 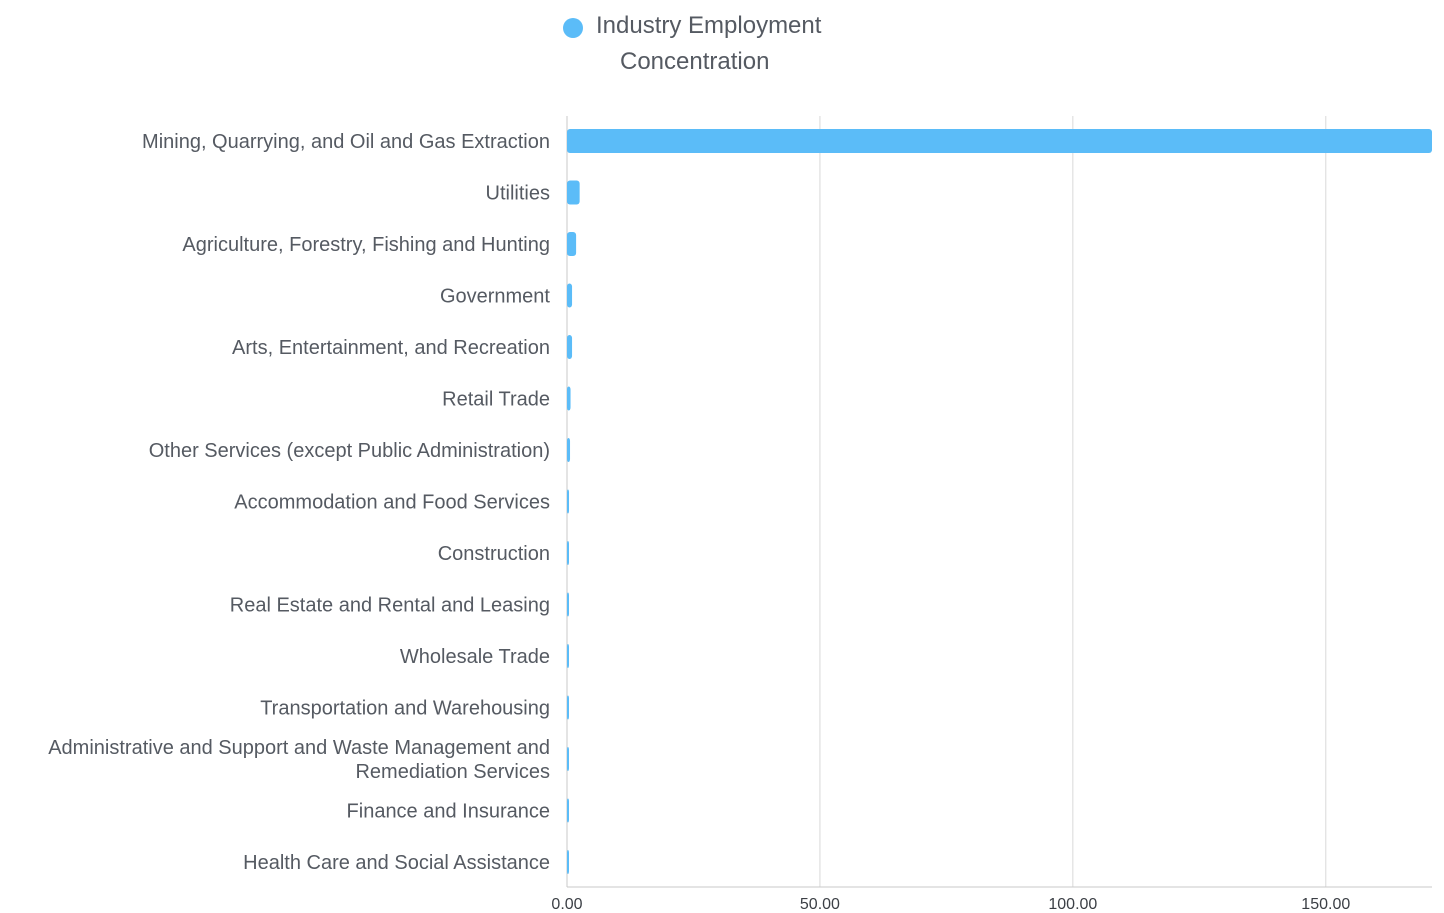 What do you see at coordinates (1325, 904) in the screenshot?
I see `x-tick-label-3: 150.00` at bounding box center [1325, 904].